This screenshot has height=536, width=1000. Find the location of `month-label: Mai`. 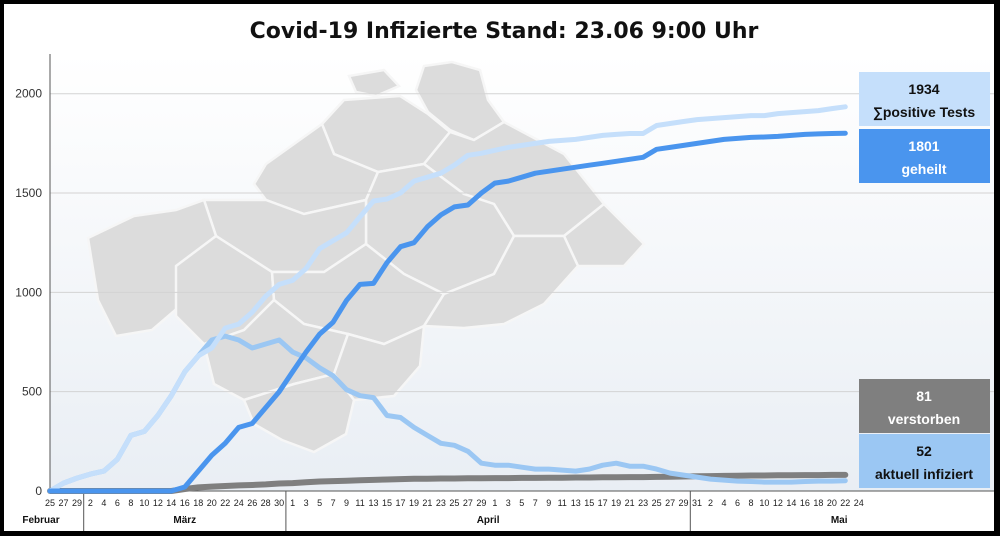

month-label: Mai is located at coordinates (839, 520).